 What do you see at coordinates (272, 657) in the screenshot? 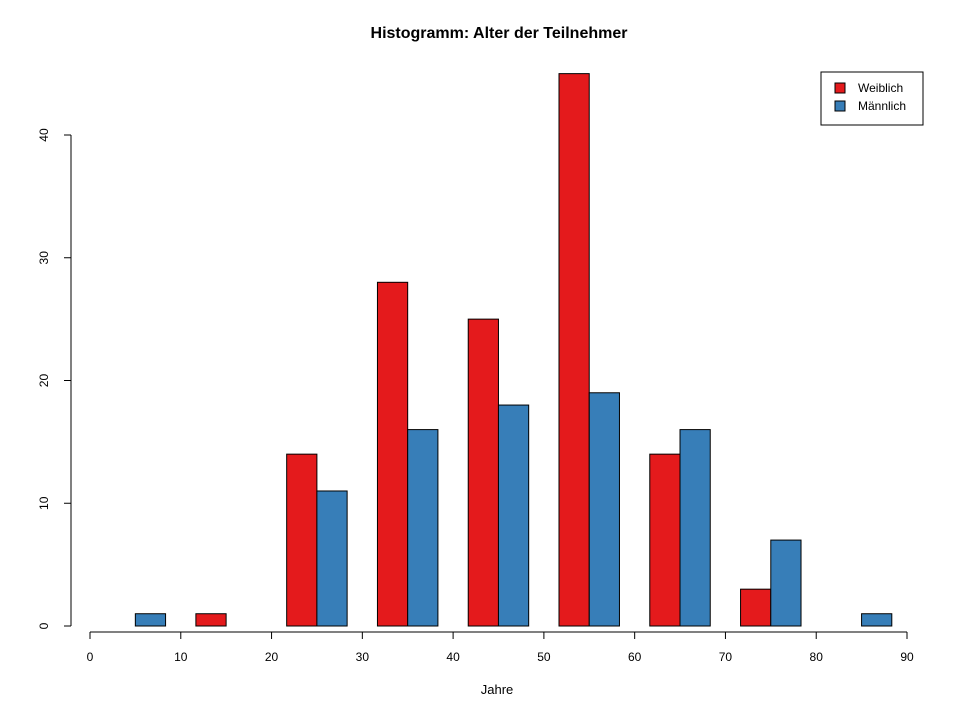
I see `x-tick-label: 20` at bounding box center [272, 657].